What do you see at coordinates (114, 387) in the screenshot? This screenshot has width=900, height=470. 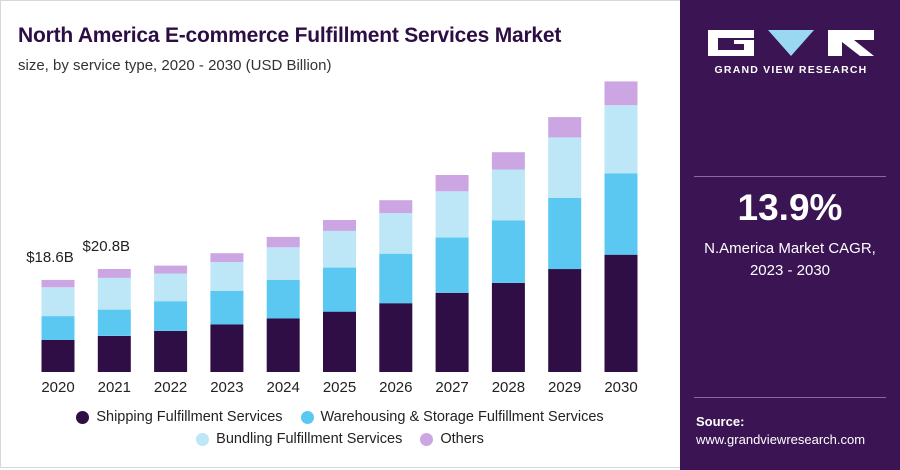 I see `x-tick-label: 2021` at bounding box center [114, 387].